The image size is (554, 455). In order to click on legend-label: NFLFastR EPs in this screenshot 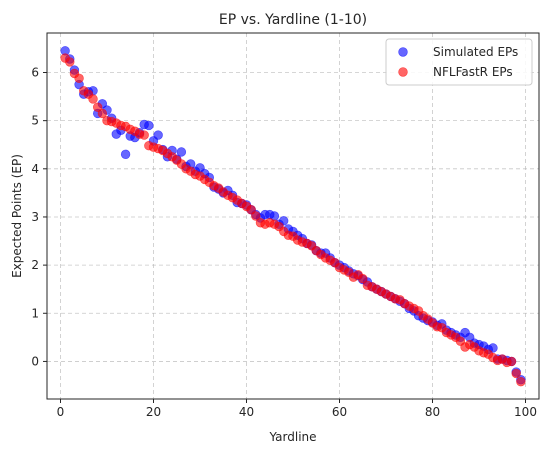, I will do `click(473, 72)`.